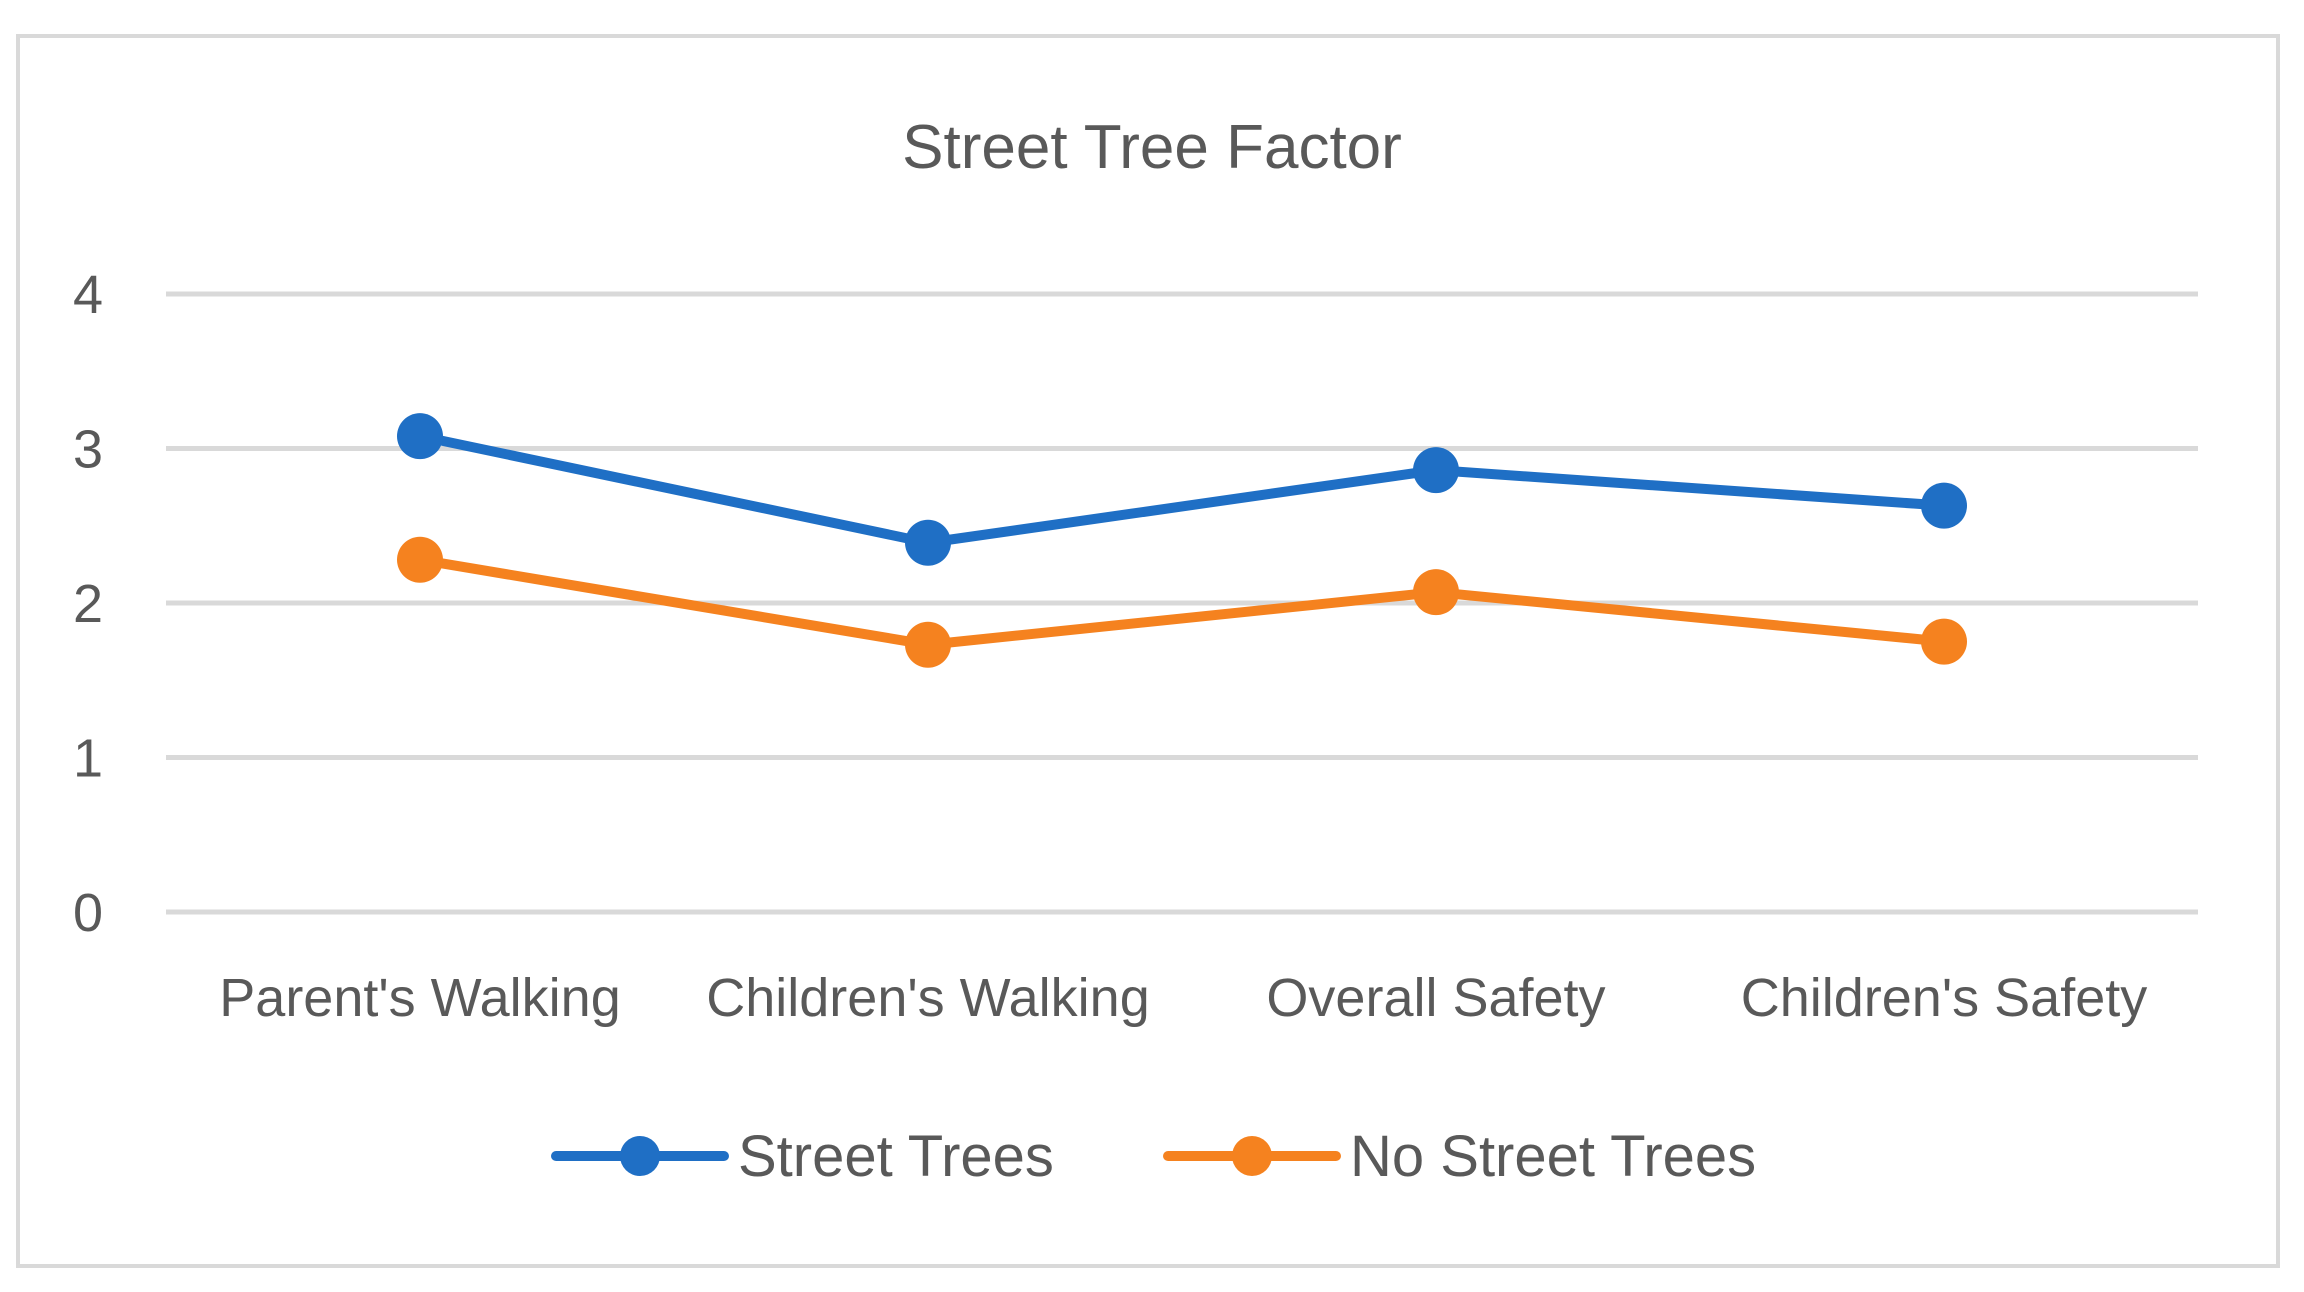 The height and width of the screenshot is (1292, 2304). What do you see at coordinates (88, 450) in the screenshot?
I see `y-tick-label-3: 3` at bounding box center [88, 450].